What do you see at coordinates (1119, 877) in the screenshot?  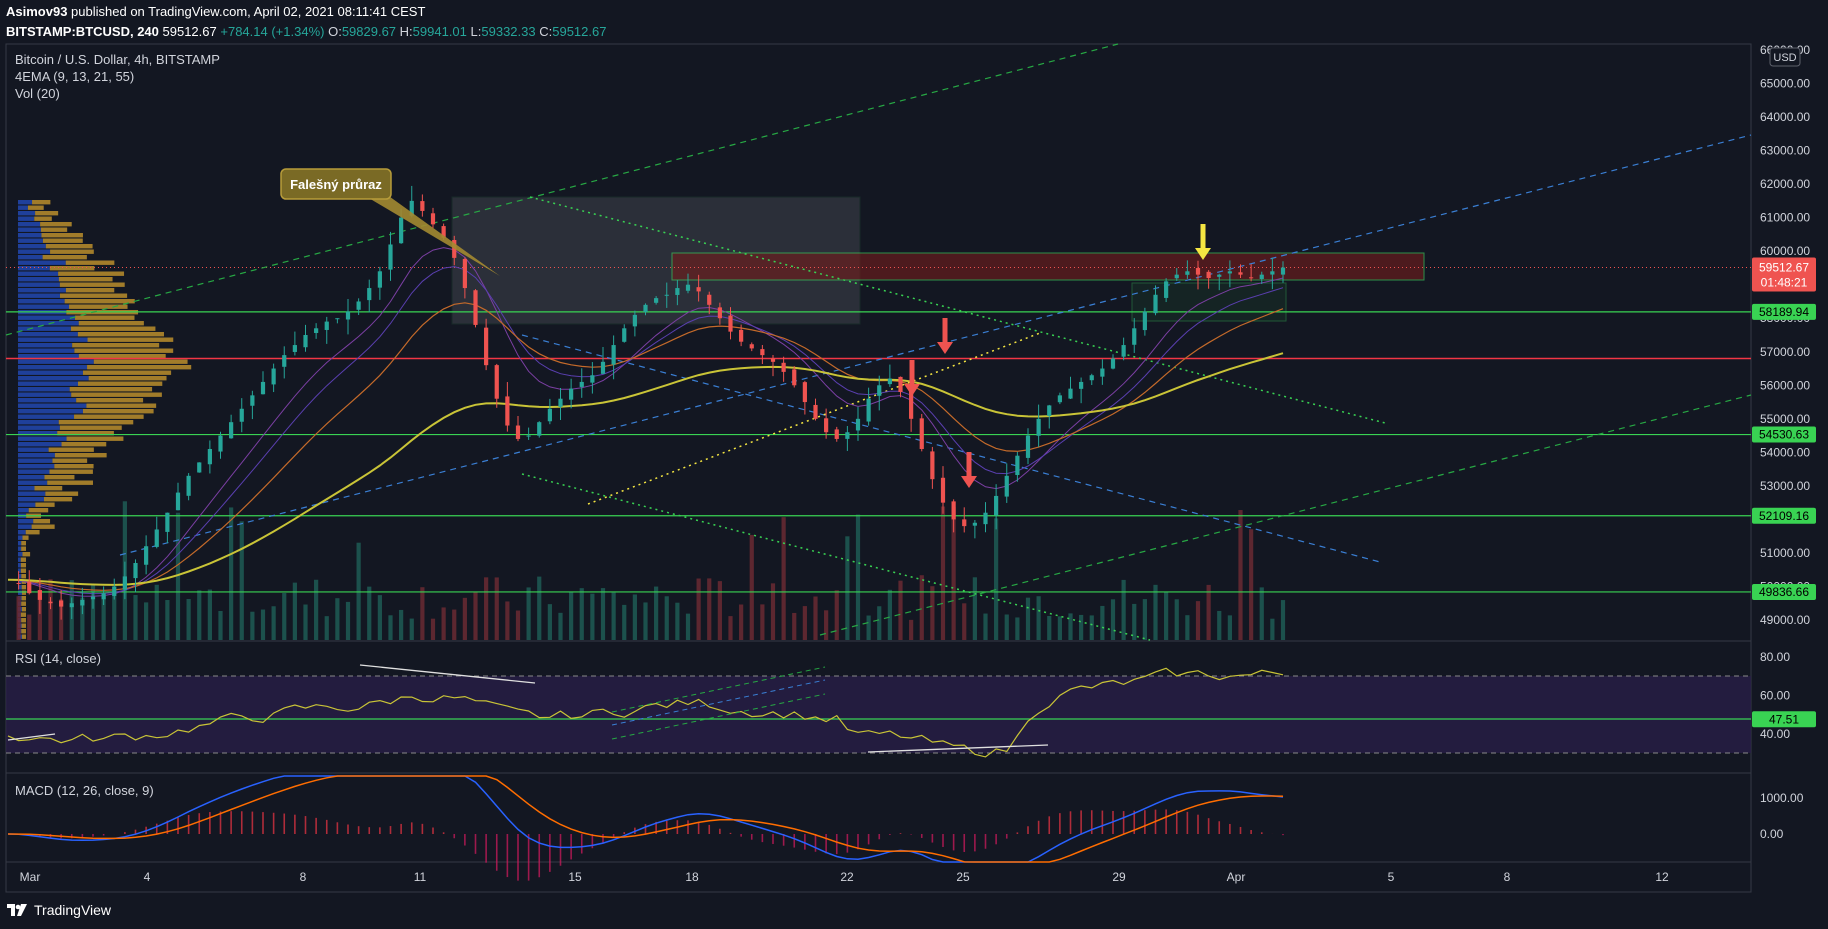 I see `time-tick-label: 29` at bounding box center [1119, 877].